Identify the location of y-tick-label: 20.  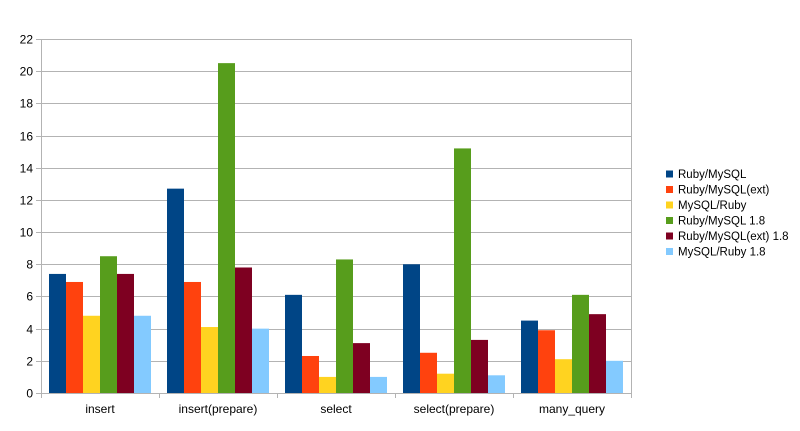
(27, 72).